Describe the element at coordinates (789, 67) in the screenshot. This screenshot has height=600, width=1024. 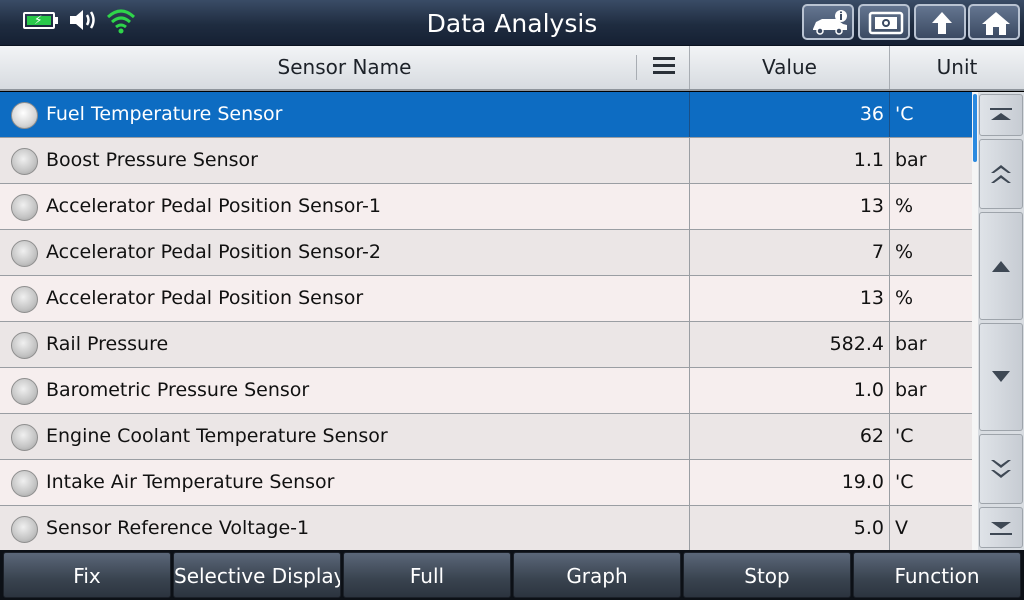
I see `column-header-value: Value` at that location.